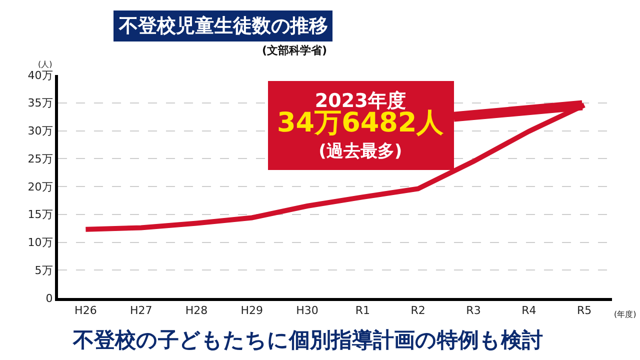 Image resolution: width=640 pixels, height=360 pixels. I want to click on x-tick-label: R1, so click(362, 311).